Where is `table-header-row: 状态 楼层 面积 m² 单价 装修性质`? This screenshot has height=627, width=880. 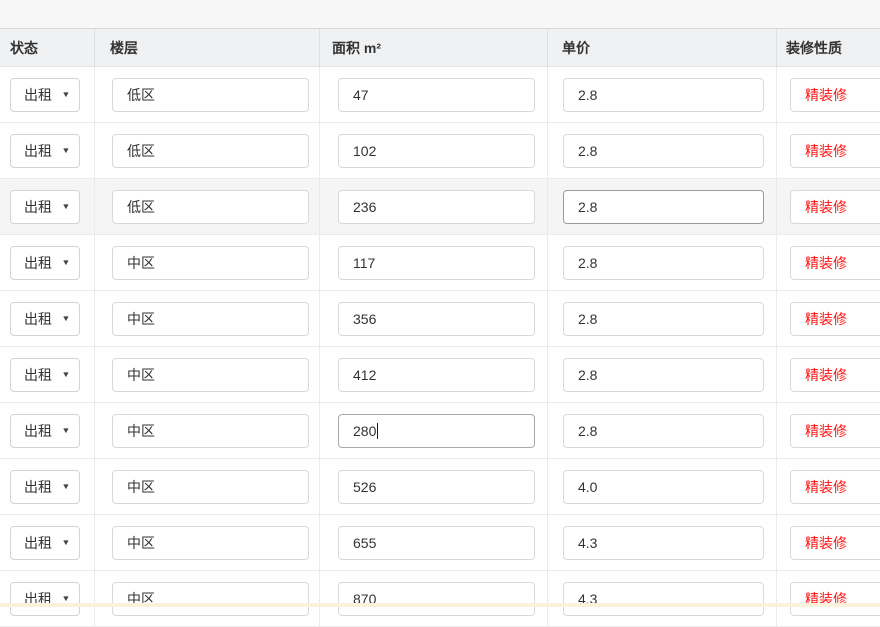 table-header-row: 状态 楼层 面积 m² 单价 装修性质 is located at coordinates (440, 48).